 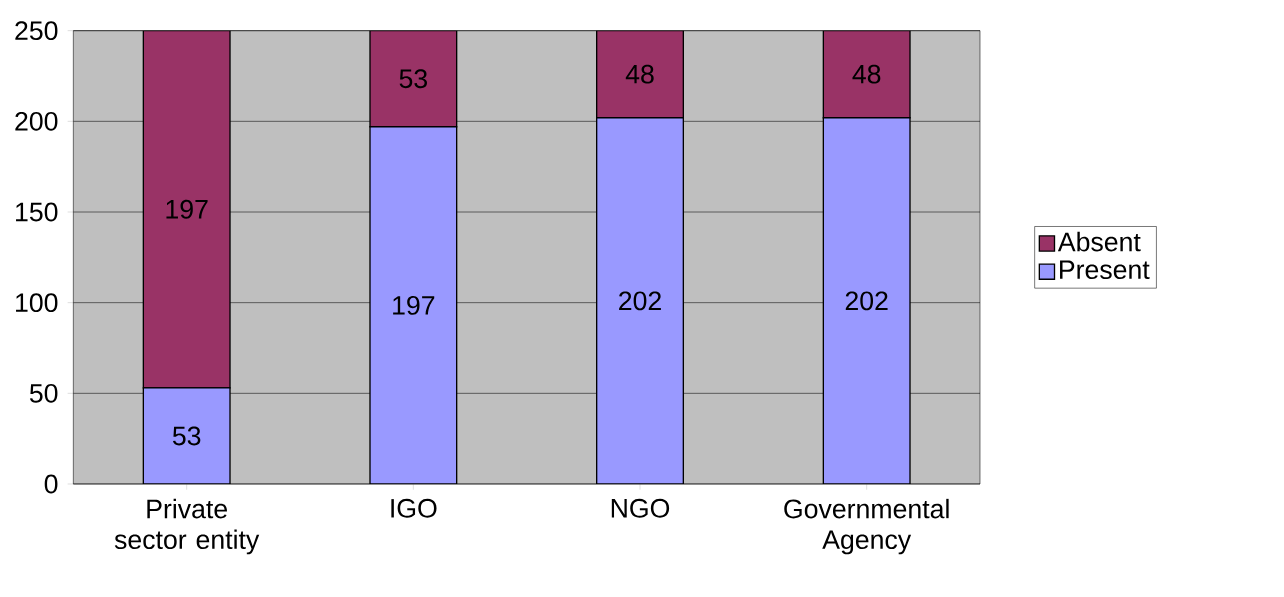 I want to click on y-tick-label: 150, so click(x=37, y=212).